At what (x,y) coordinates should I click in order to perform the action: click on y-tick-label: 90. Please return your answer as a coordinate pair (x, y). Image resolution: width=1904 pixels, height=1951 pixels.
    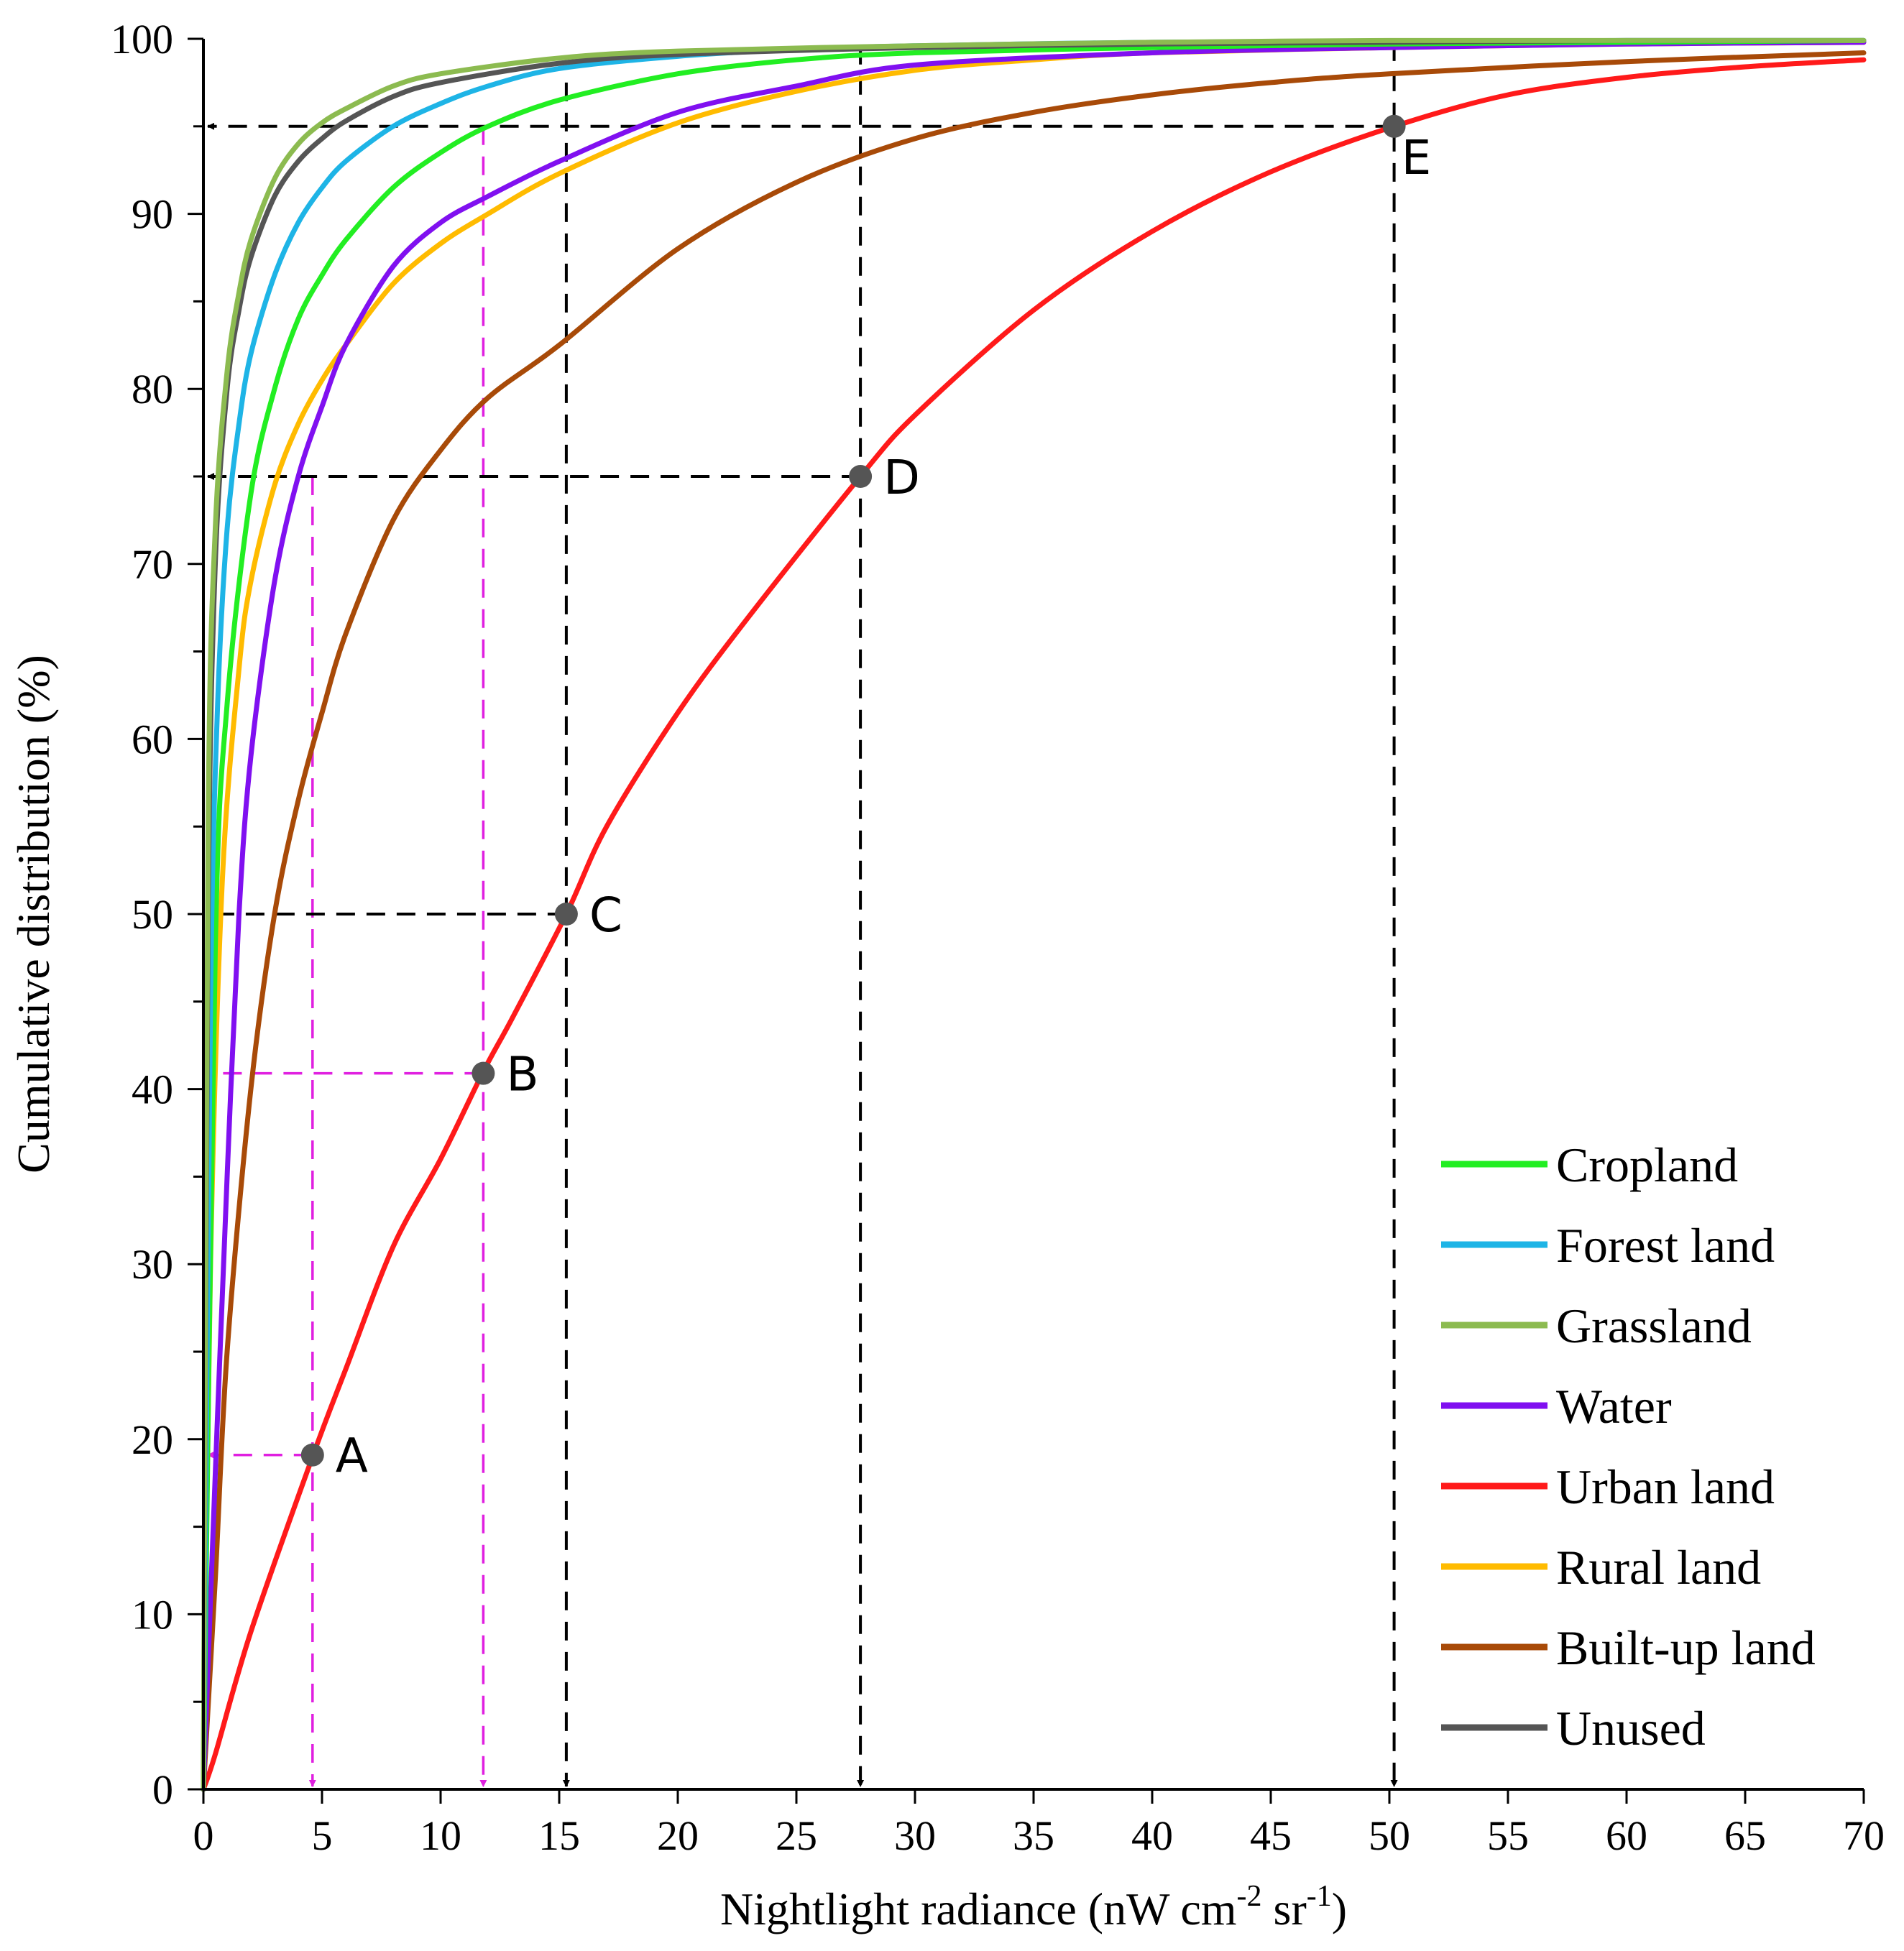
    Looking at the image, I should click on (152, 214).